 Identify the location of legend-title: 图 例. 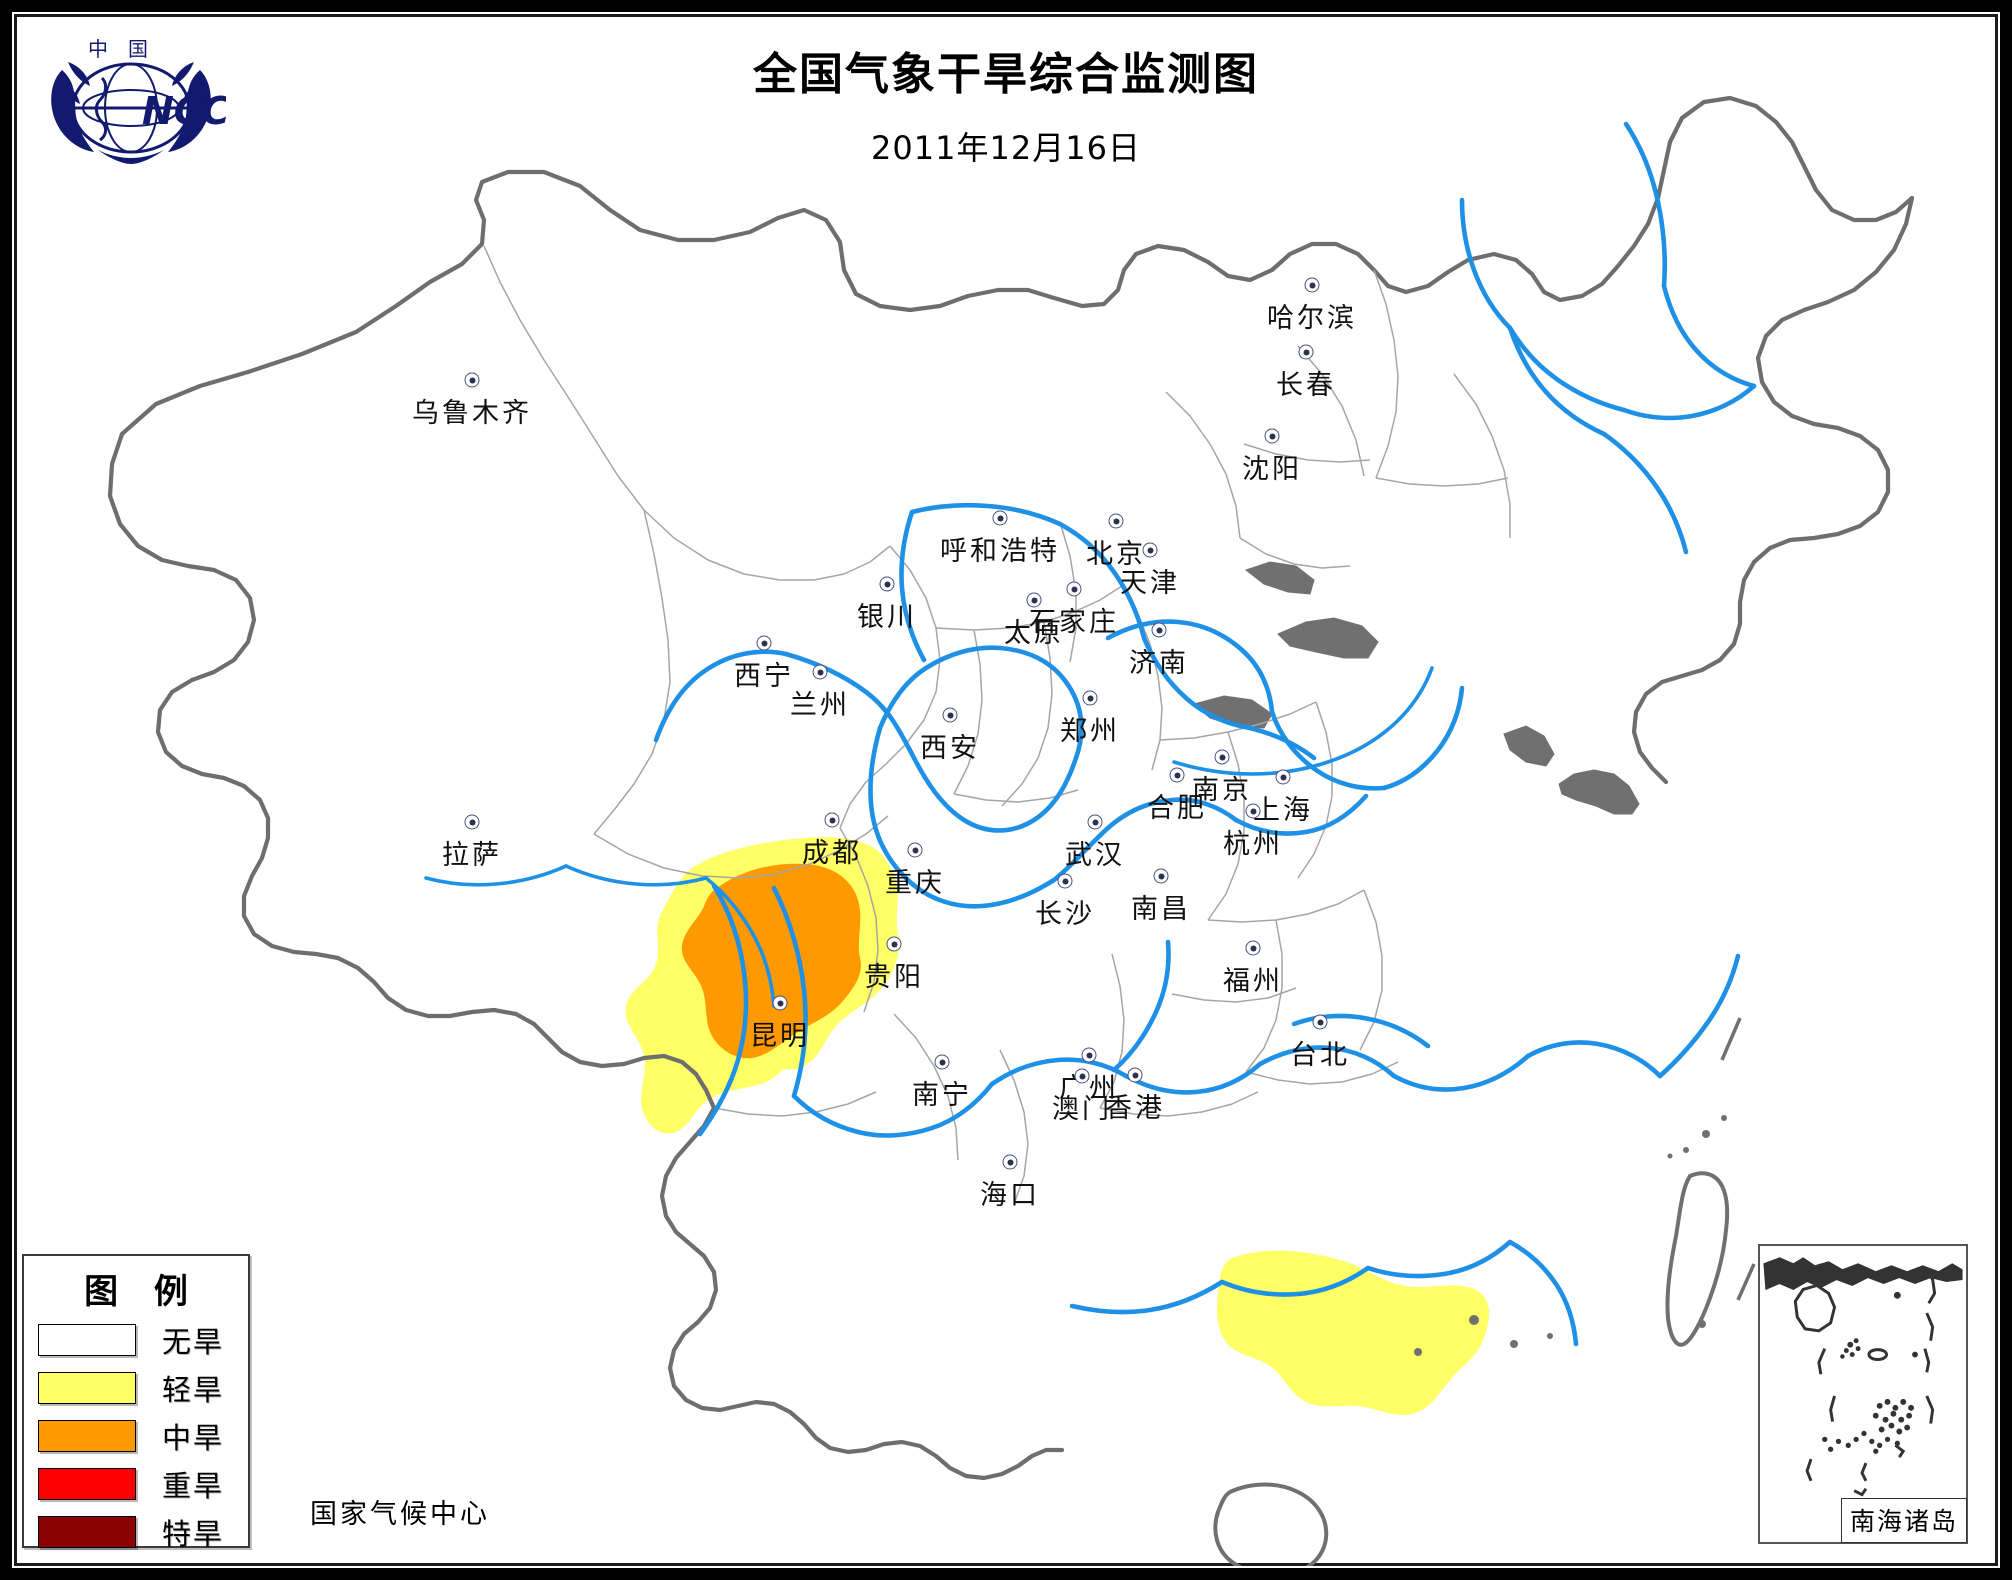
(142, 1292).